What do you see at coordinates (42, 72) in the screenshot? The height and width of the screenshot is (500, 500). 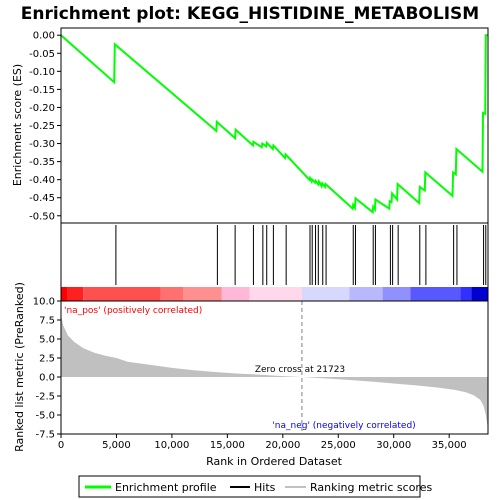 I see `es-ytick-label: -0.10` at bounding box center [42, 72].